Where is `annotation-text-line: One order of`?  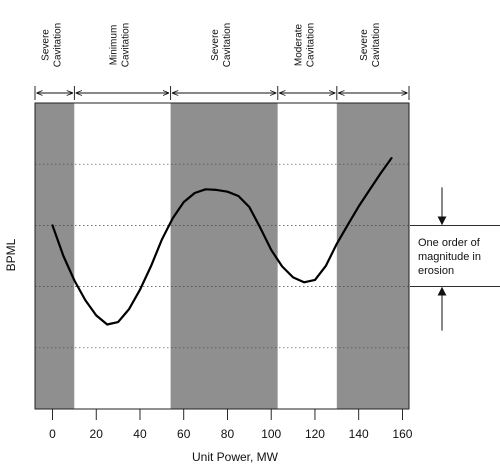 annotation-text-line: One order of is located at coordinates (449, 243).